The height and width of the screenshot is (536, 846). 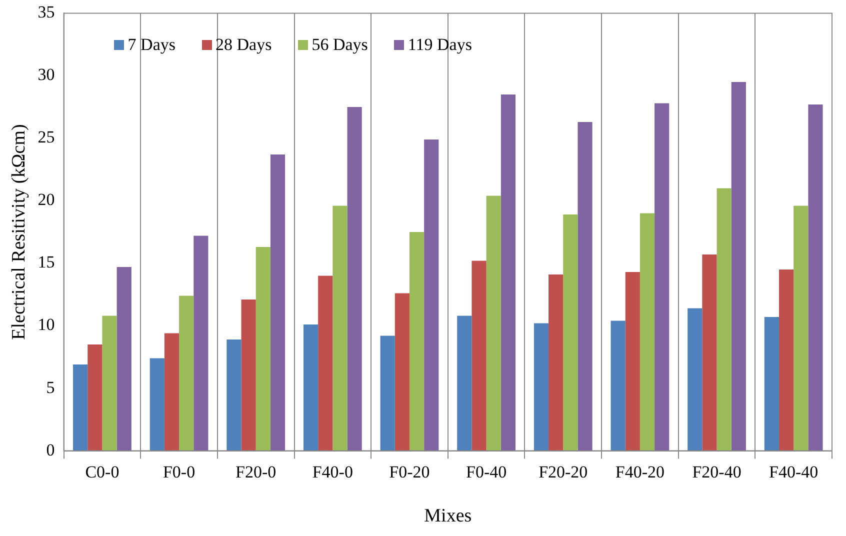 I want to click on x-tick-label: F0-20, so click(x=409, y=472).